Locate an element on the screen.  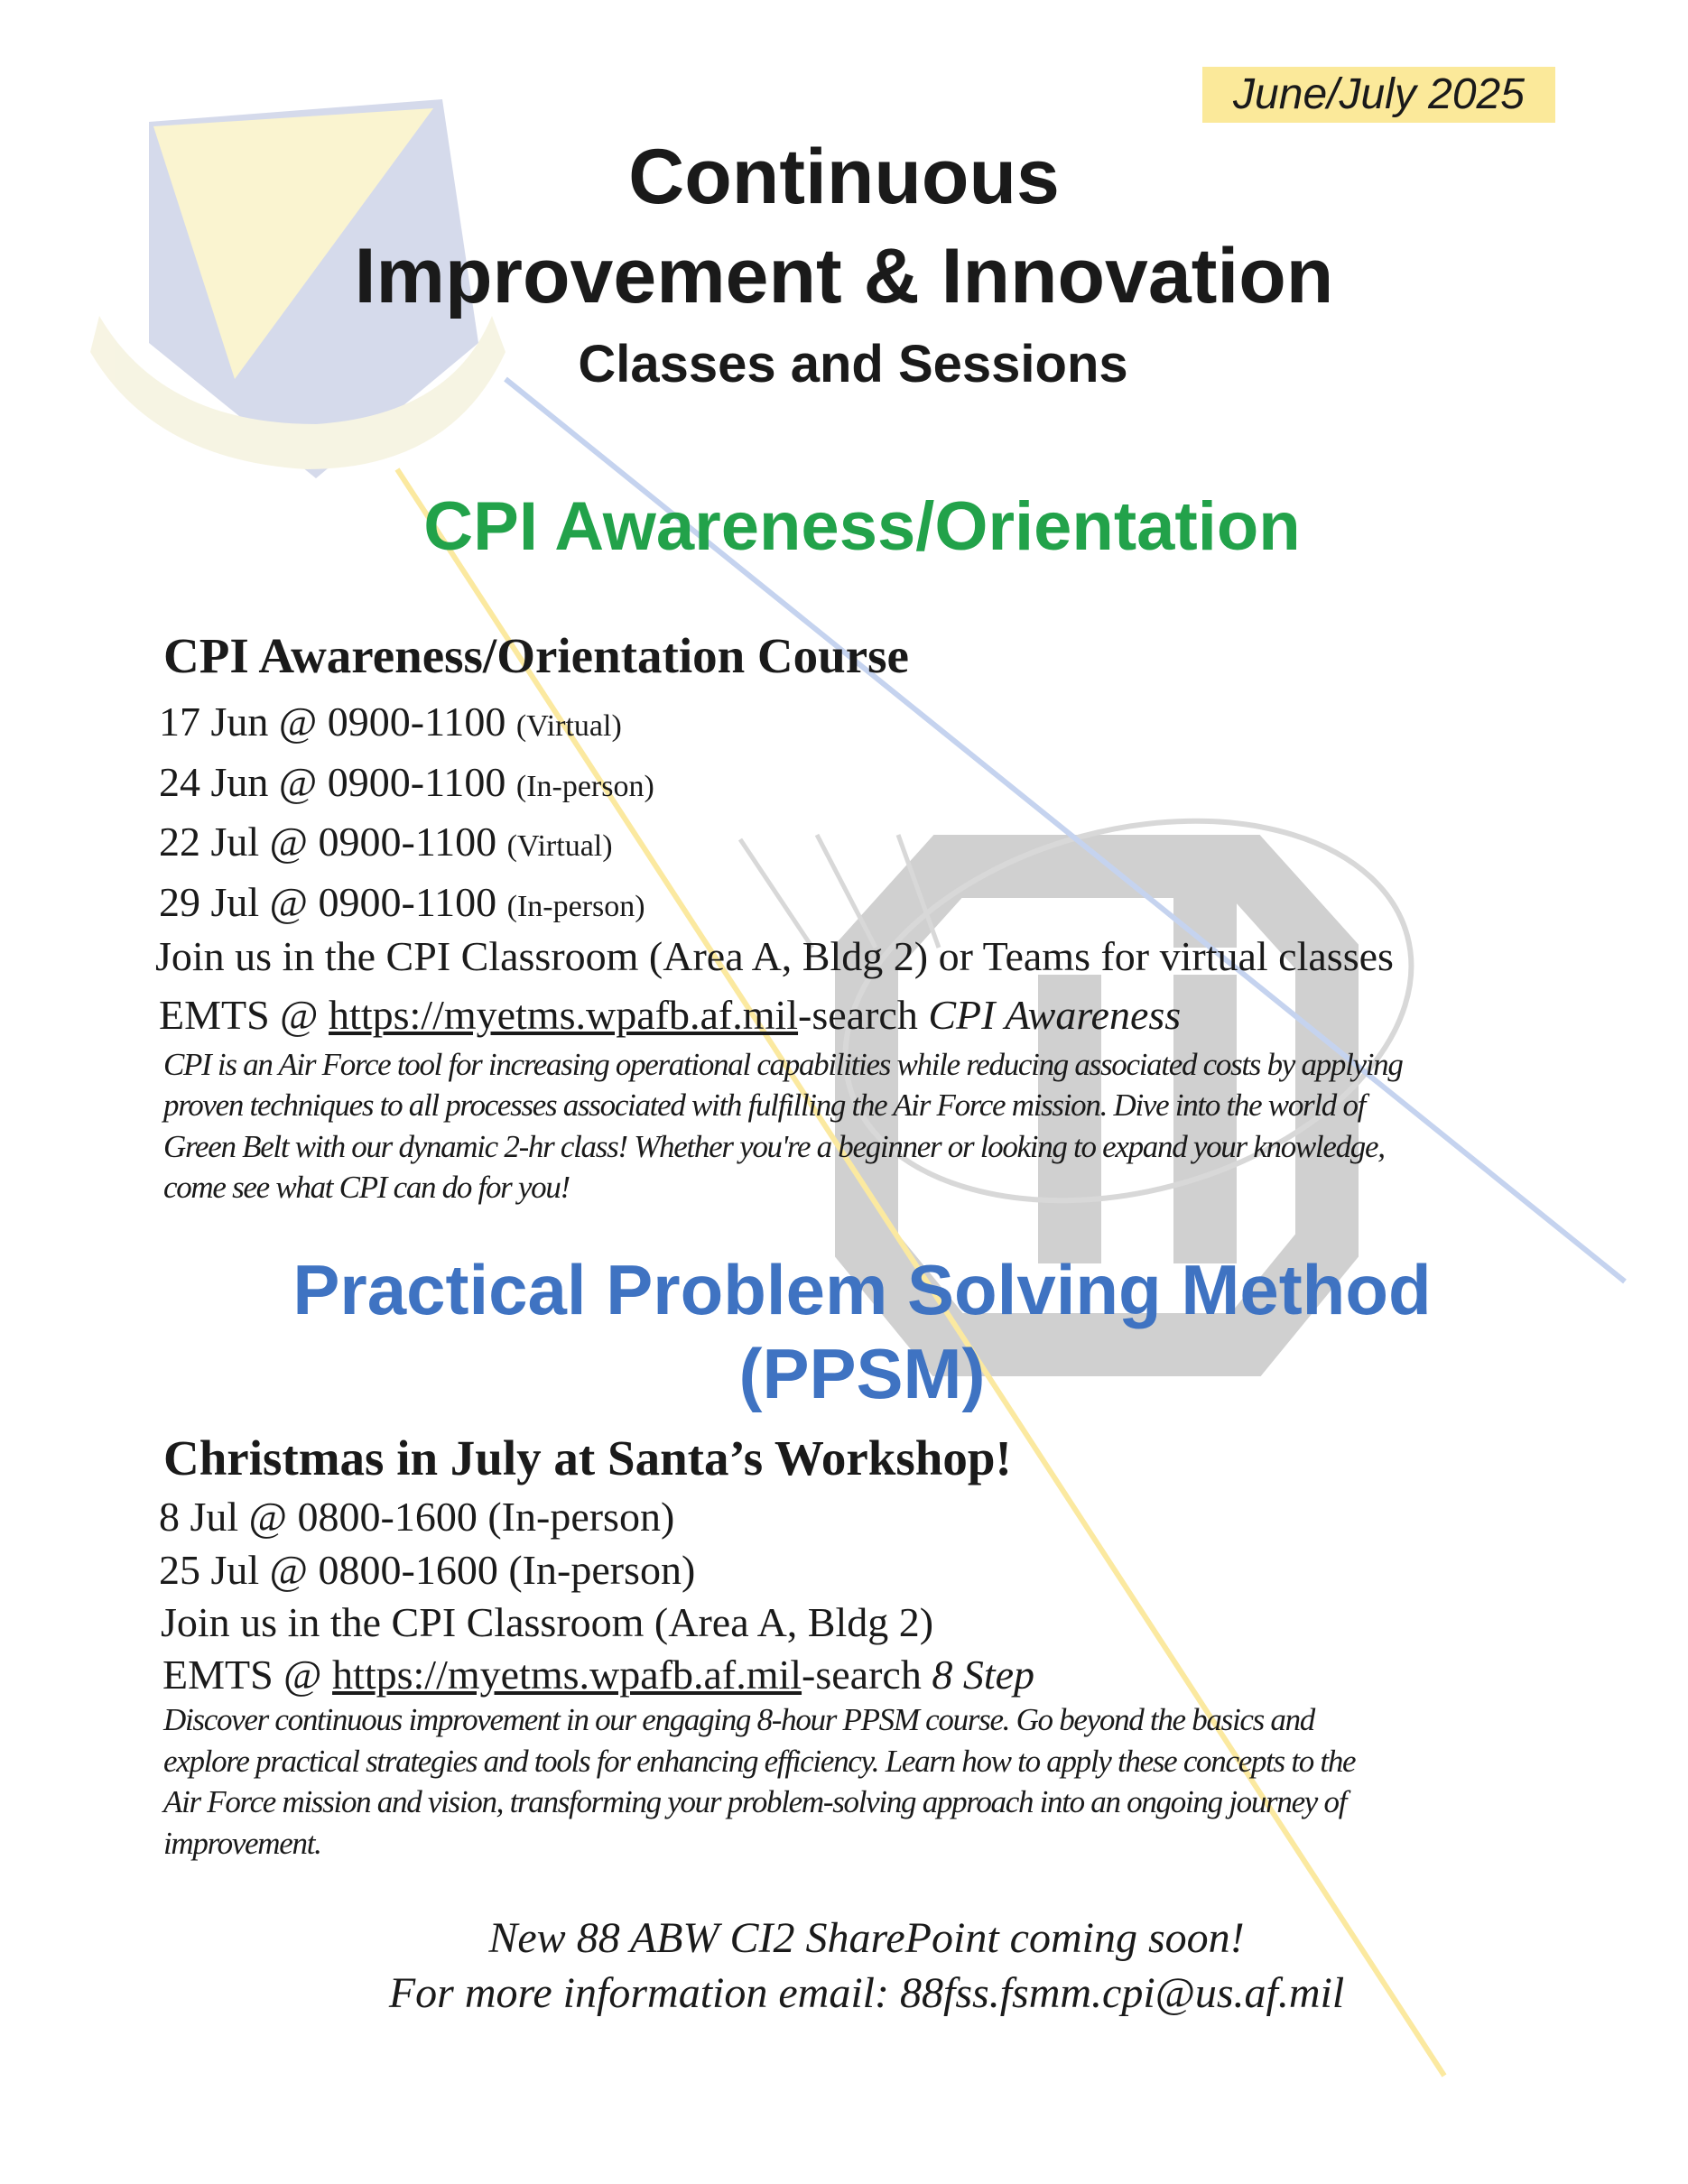
page-title-line1: Continuous is located at coordinates (844, 177).